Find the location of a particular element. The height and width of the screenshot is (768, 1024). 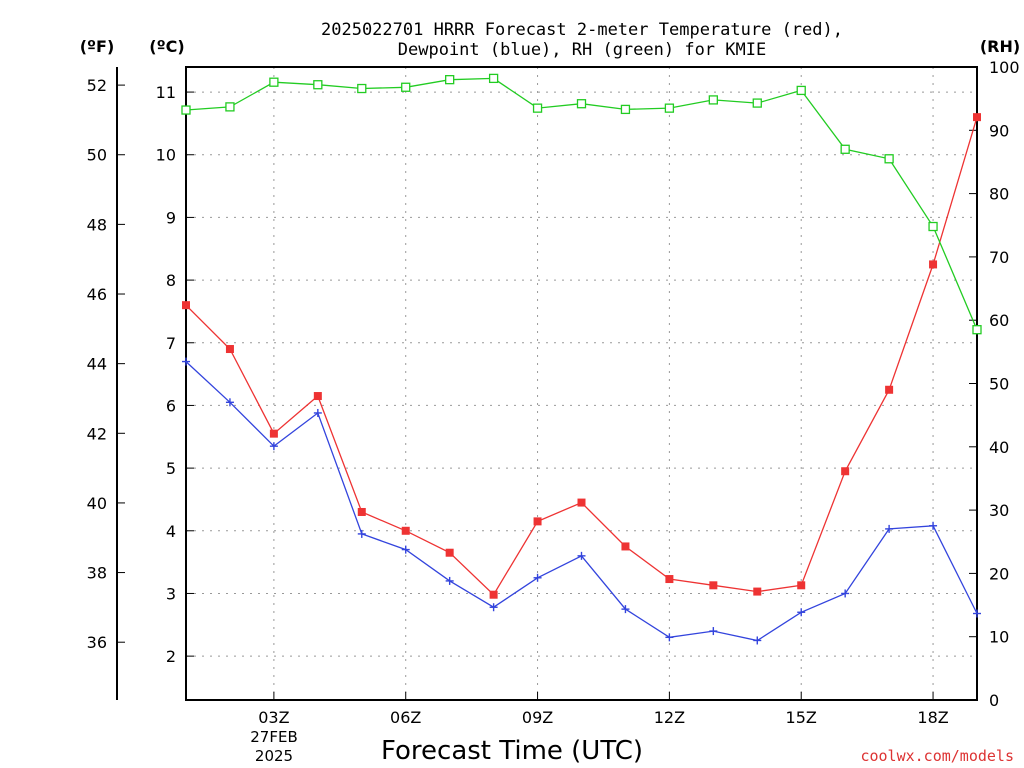

celsius-tick-label: 8 is located at coordinates (171, 280).